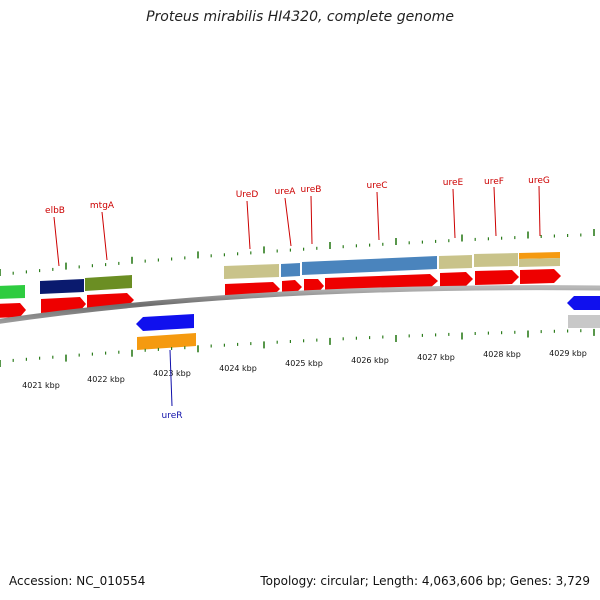 This screenshot has width=600, height=600. Describe the element at coordinates (568, 353) in the screenshot. I see `scale-label: 4029 kbp` at that location.